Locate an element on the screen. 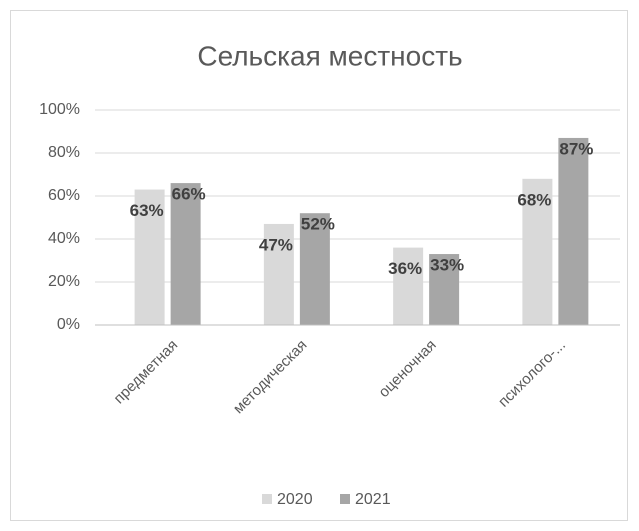  data-label: 66% is located at coordinates (189, 194).